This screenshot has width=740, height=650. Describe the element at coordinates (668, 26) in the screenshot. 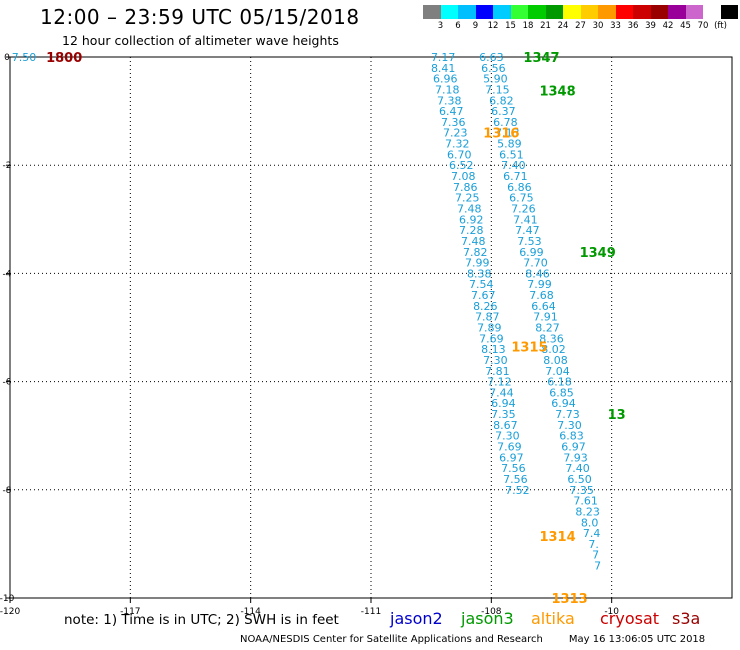

I see `legend-tick-label: 42` at that location.